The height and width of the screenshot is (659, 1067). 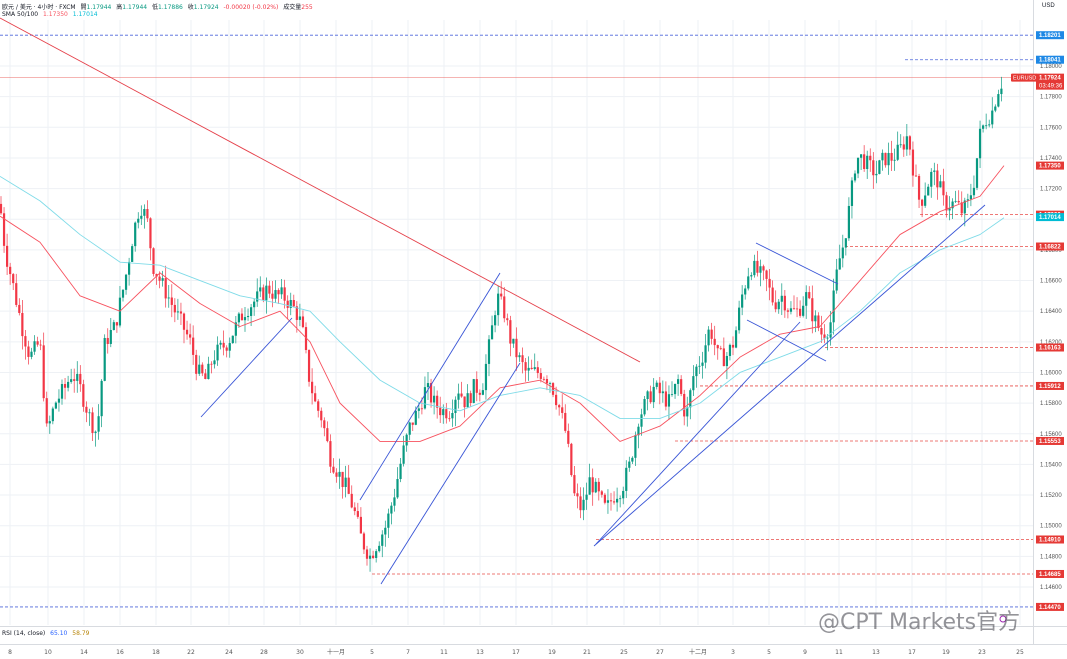 I want to click on price-badge-text: 1.17014, so click(x=1050, y=218).